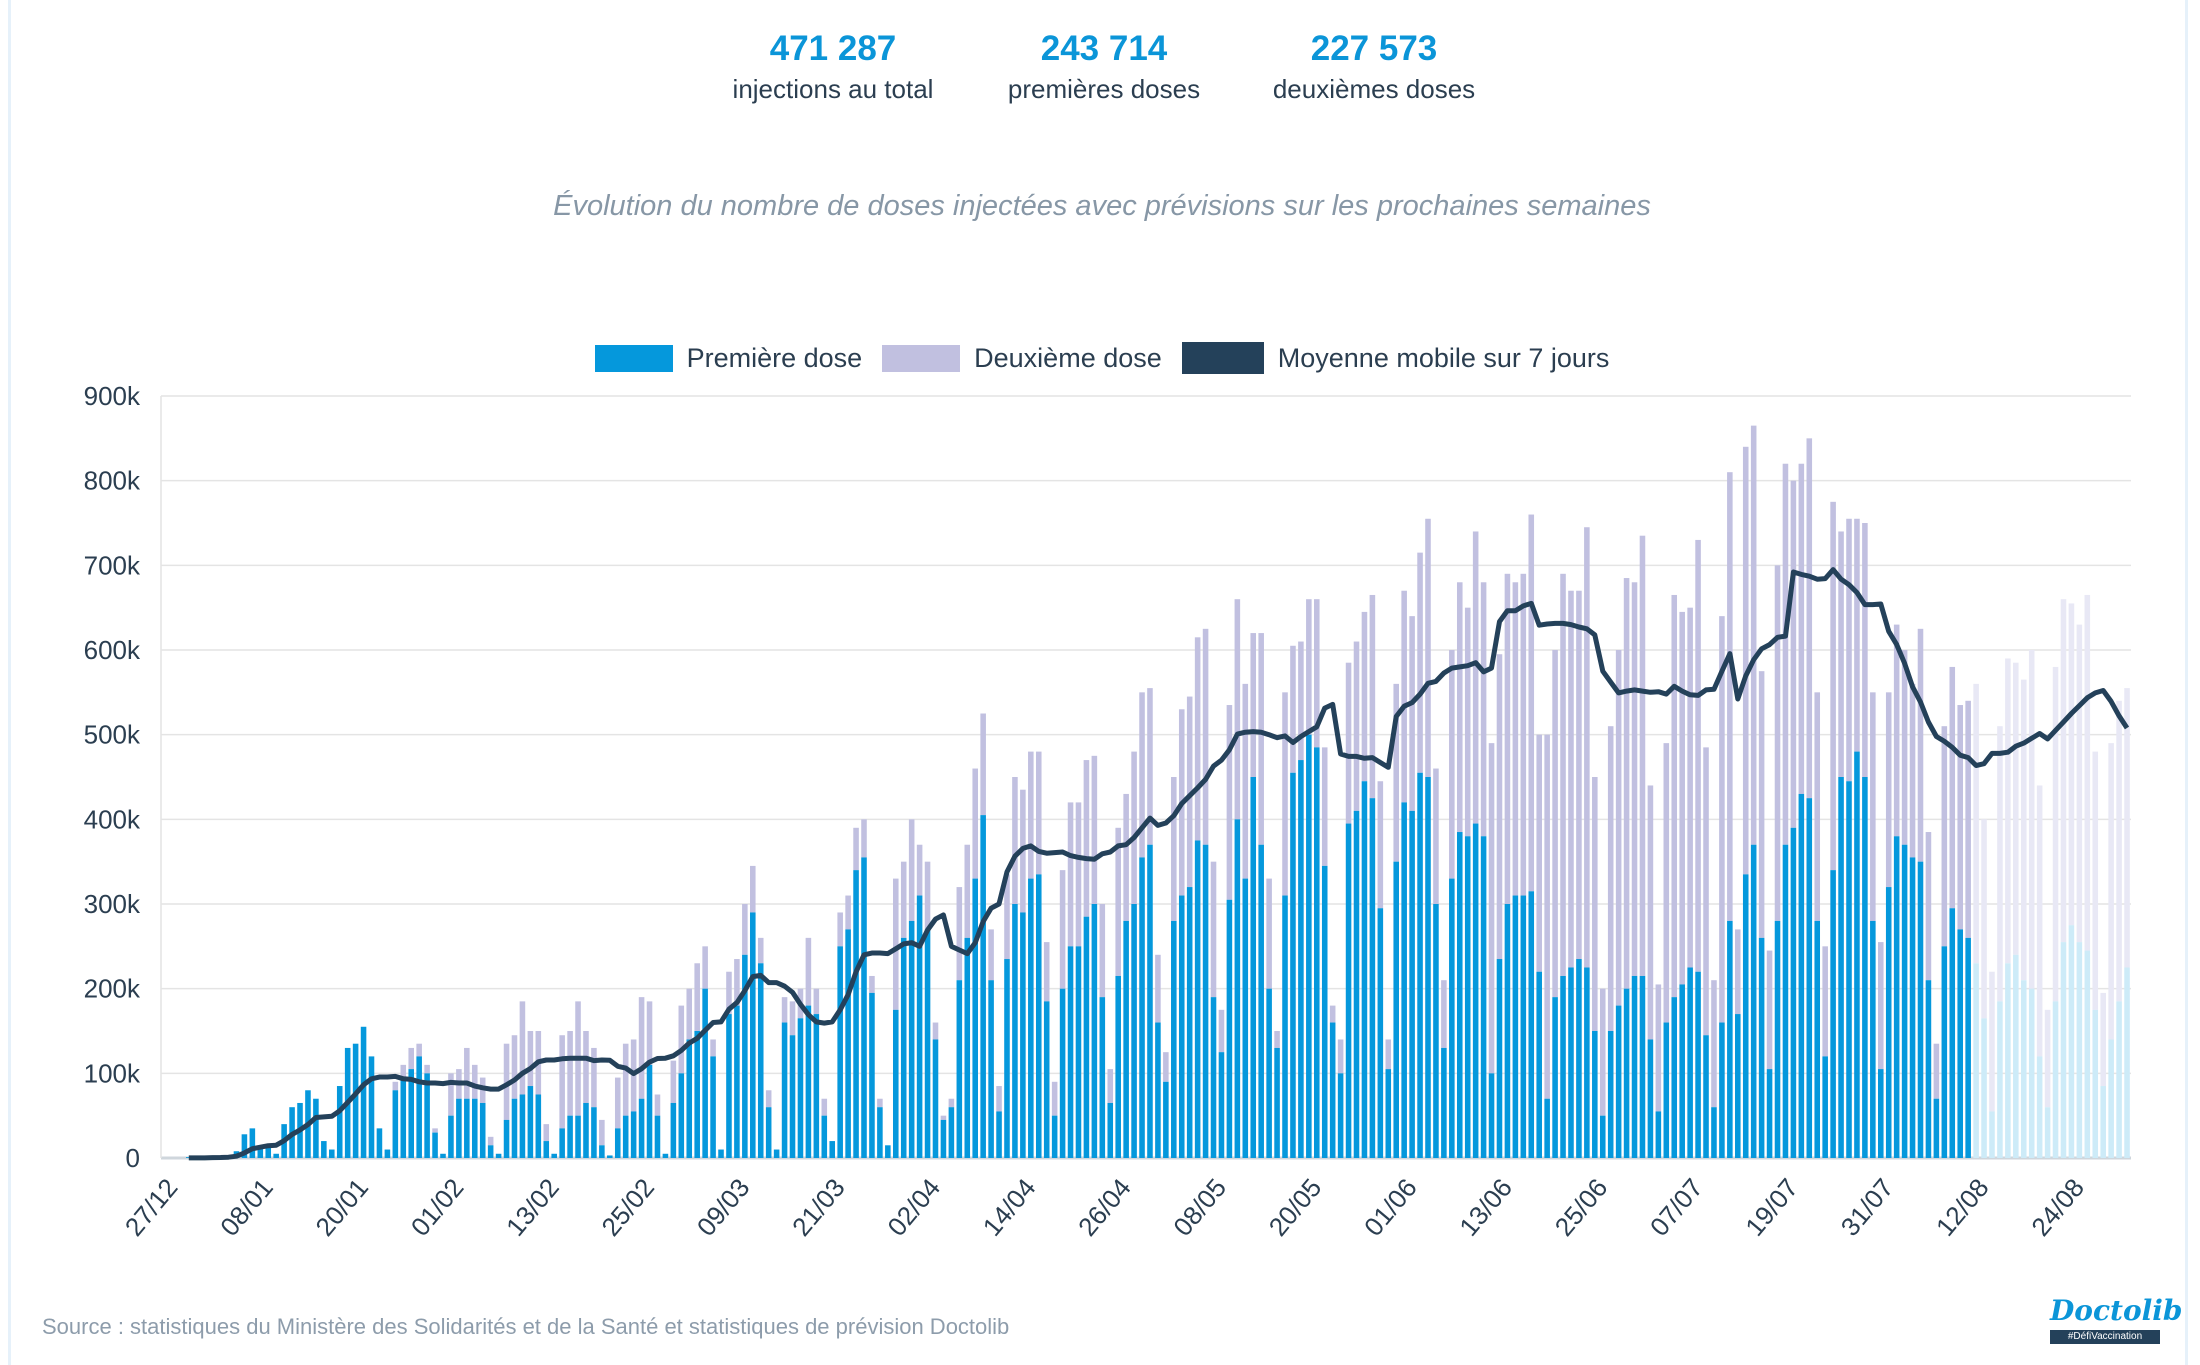  I want to click on x-tick-label: 13/02, so click(532, 1207).